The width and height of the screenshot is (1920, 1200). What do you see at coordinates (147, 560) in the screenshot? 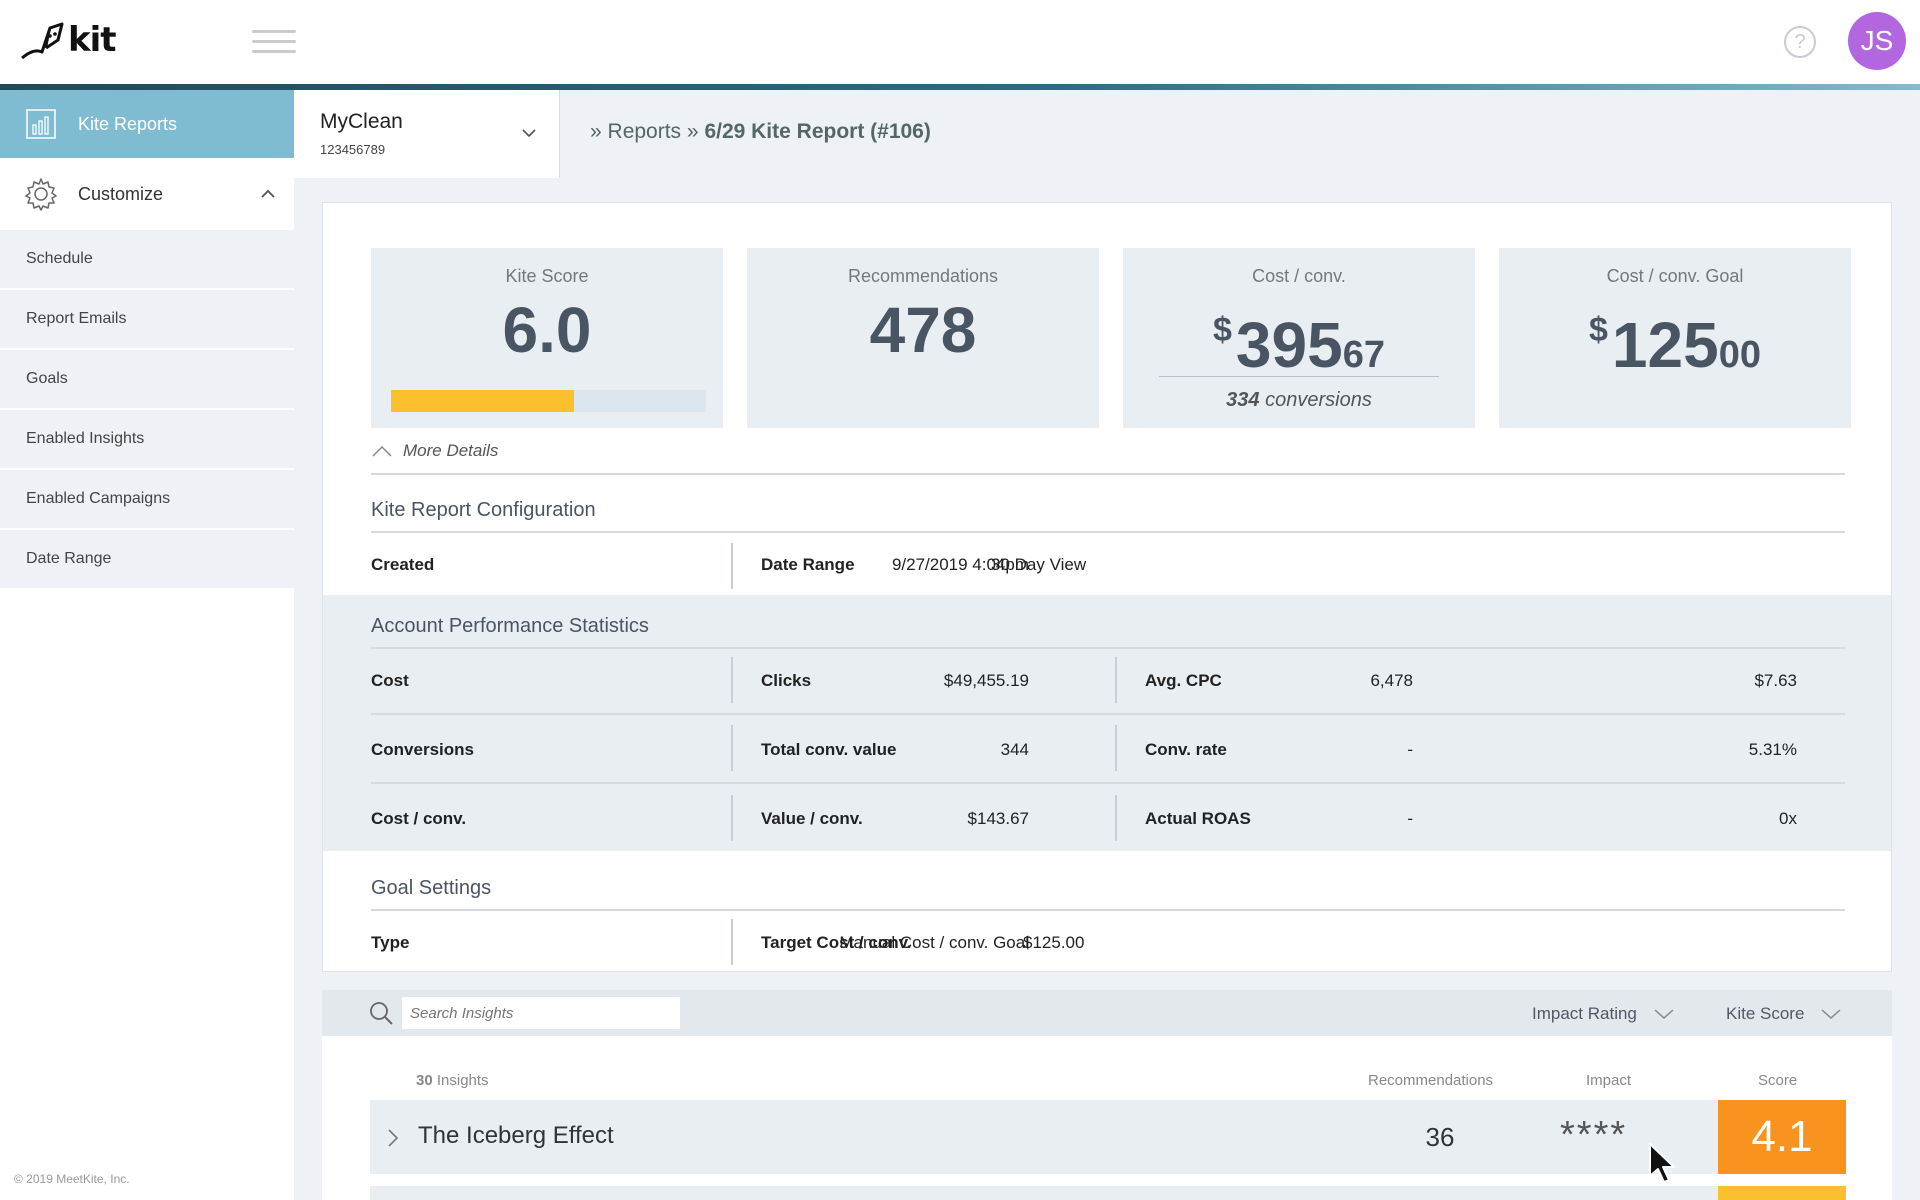
I see `subnav-date-range: Date Range` at bounding box center [147, 560].